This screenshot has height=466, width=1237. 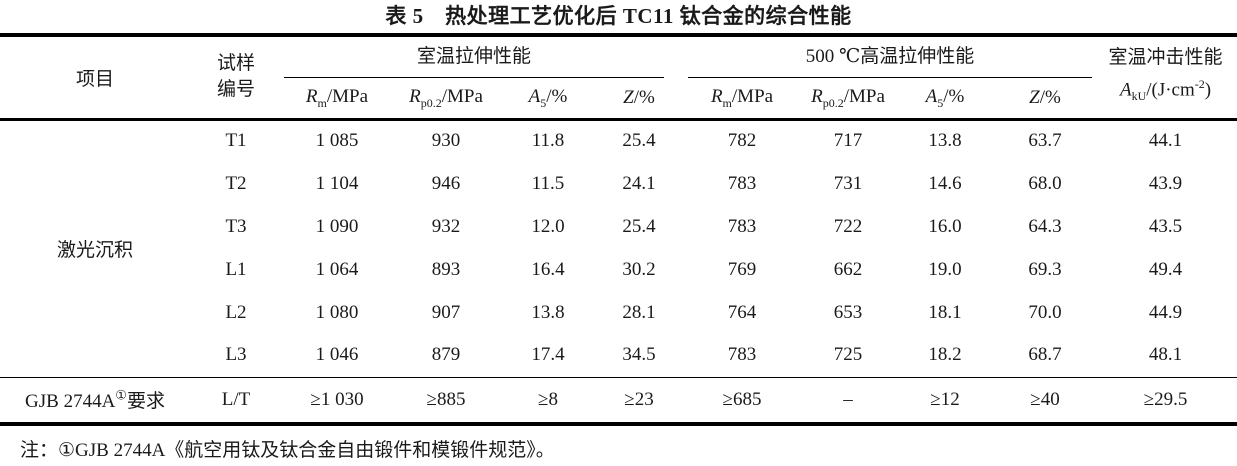 I want to click on value-cell: 28.1, so click(x=639, y=312).